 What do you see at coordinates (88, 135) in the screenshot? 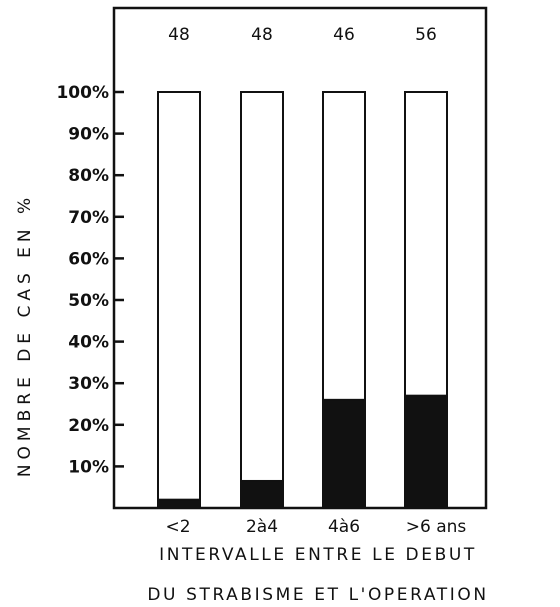
I see `y-tick-label: 90%` at bounding box center [88, 135].